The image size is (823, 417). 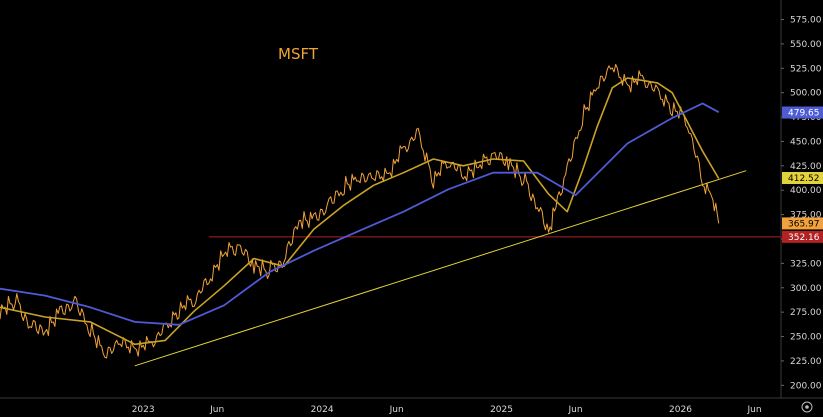 What do you see at coordinates (143, 410) in the screenshot?
I see `x-tick-label: 2023` at bounding box center [143, 410].